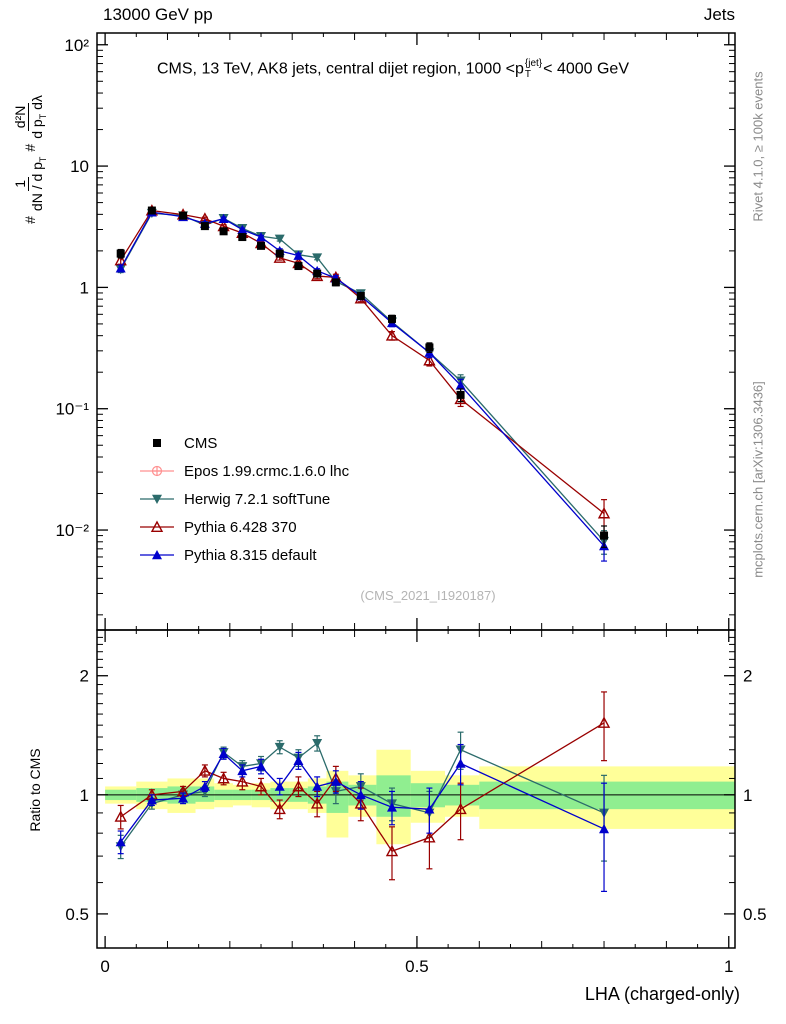  I want to click on legend-label-pythia6: Pythia 6.428 370, so click(240, 527).